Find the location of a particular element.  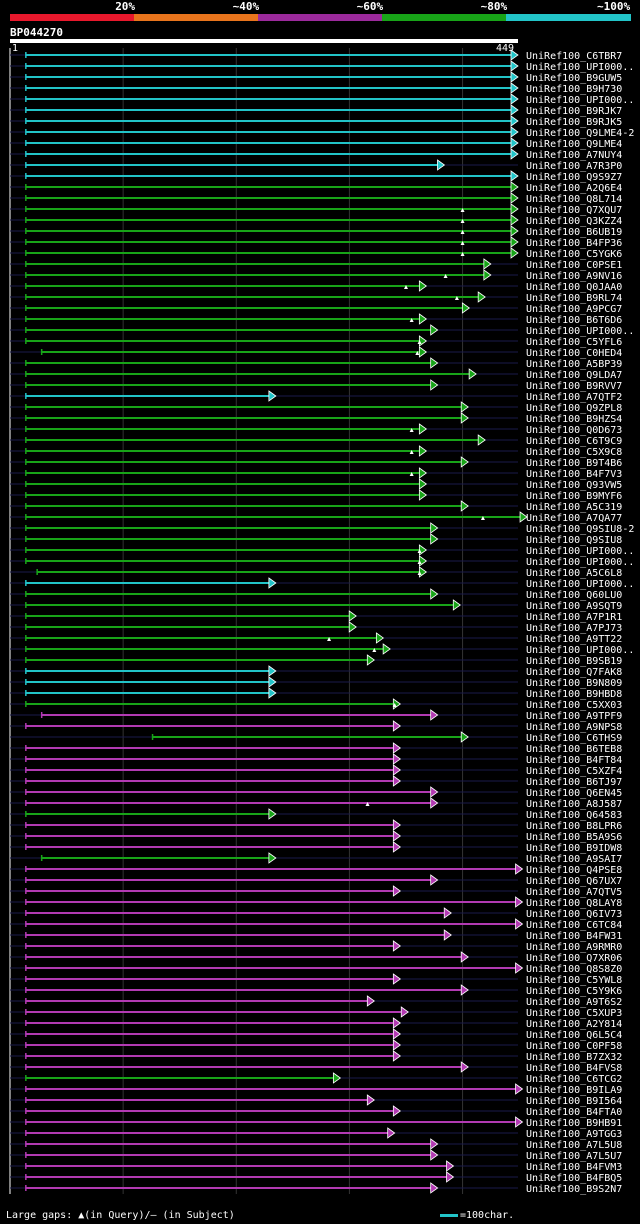

hit-label-4: UniRef100_B9H730 is located at coordinates (574, 89).